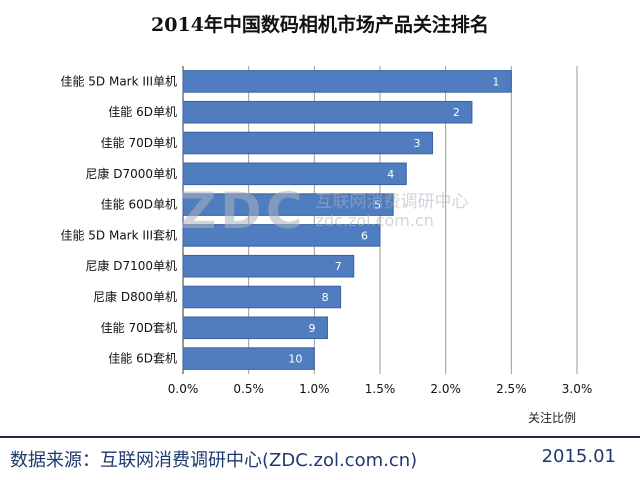  What do you see at coordinates (139, 328) in the screenshot?
I see `category-label: 佳能 70D套机` at bounding box center [139, 328].